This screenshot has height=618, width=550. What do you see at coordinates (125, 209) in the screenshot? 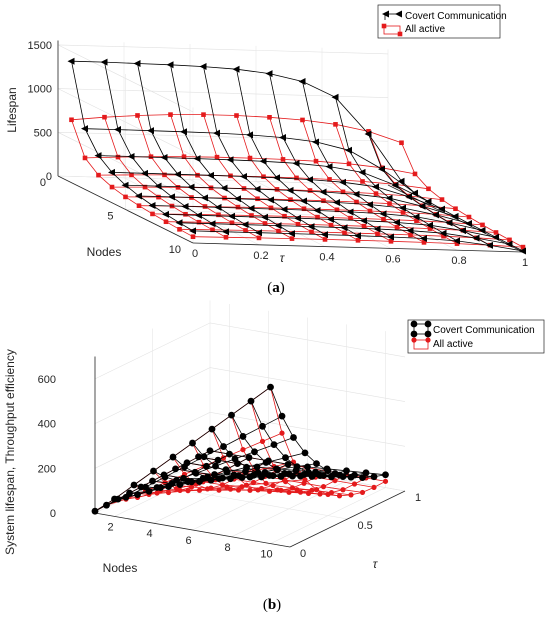
I see `y-axis-line` at bounding box center [125, 209].